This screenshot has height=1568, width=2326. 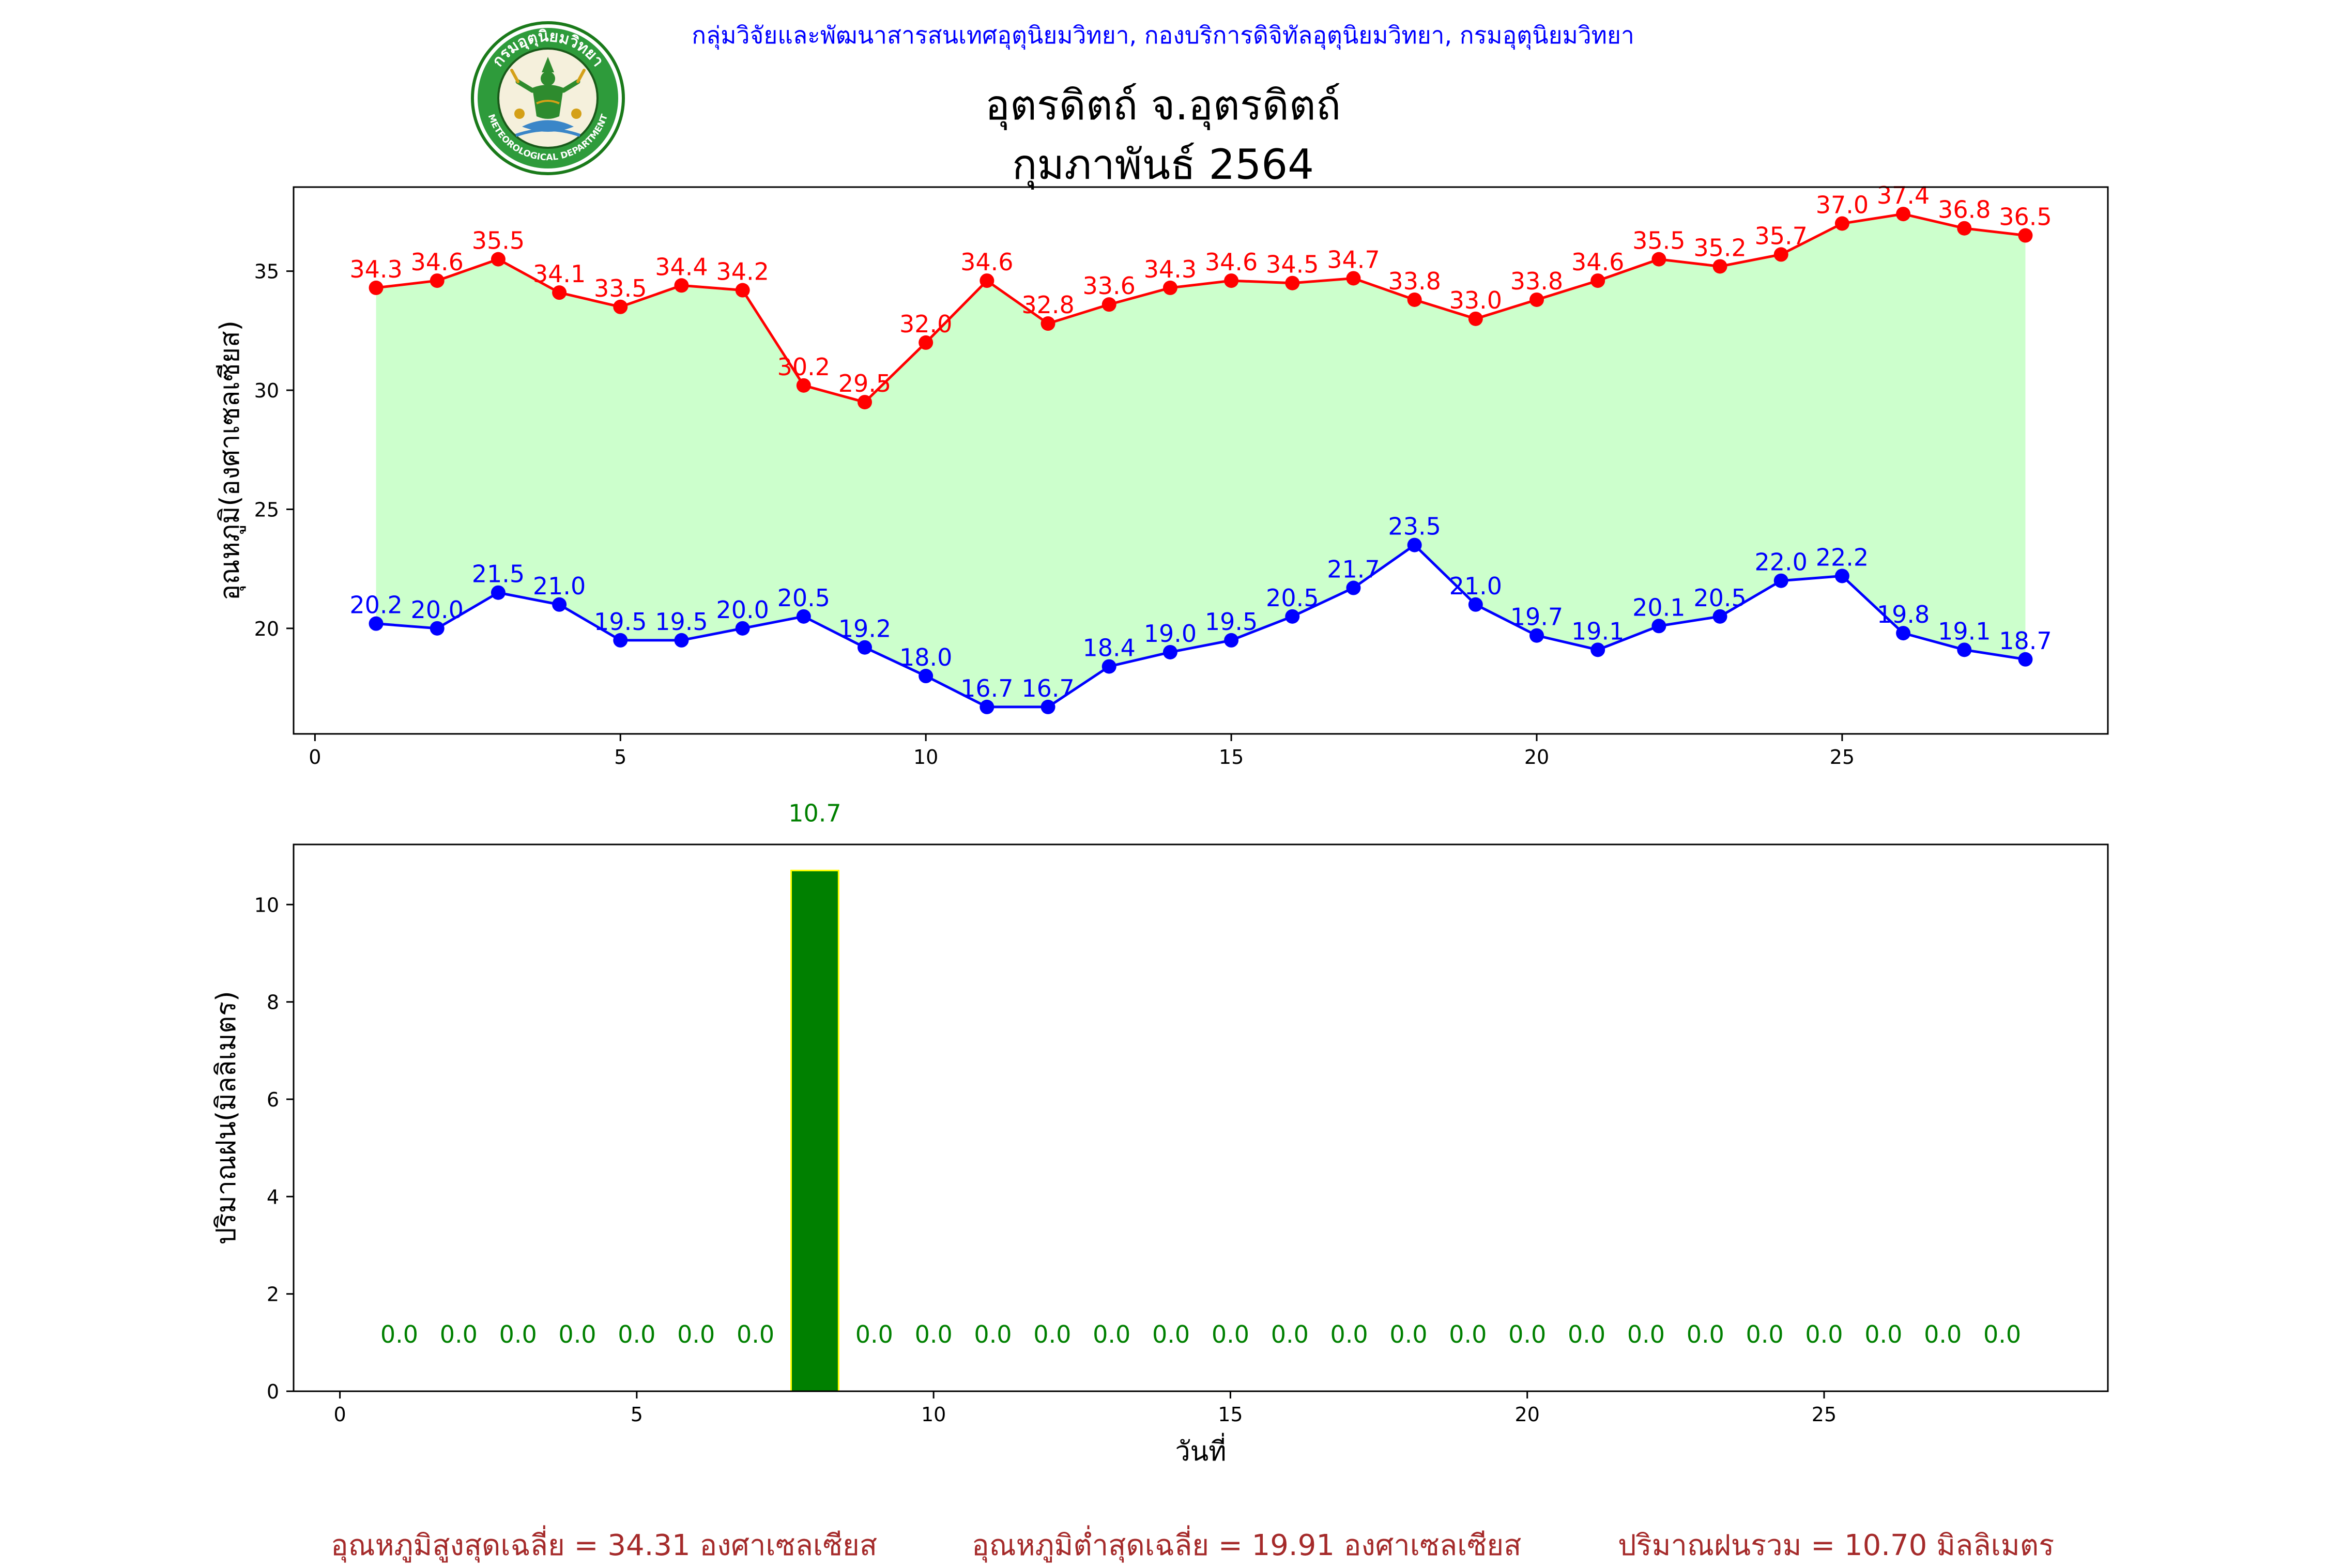 What do you see at coordinates (933, 1414) in the screenshot?
I see `rainfall-x-tick-label: 10` at bounding box center [933, 1414].